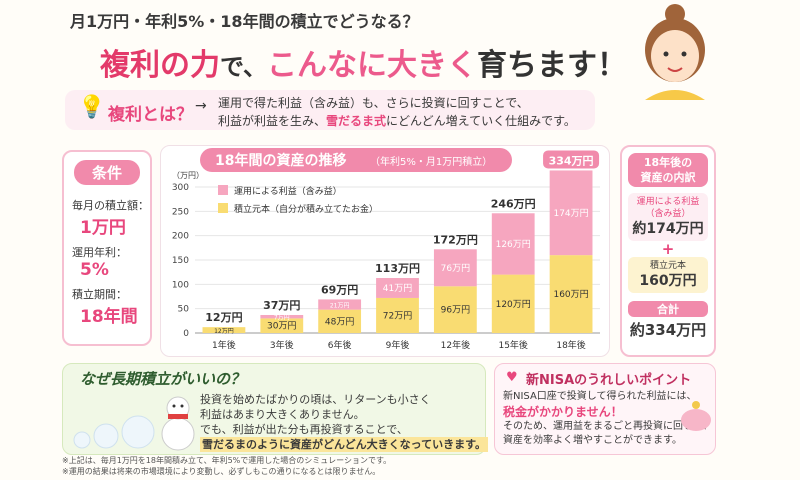 Image resolution: width=800 pixels, height=480 pixels. I want to click on bulb-icon: 💡, so click(92, 107).